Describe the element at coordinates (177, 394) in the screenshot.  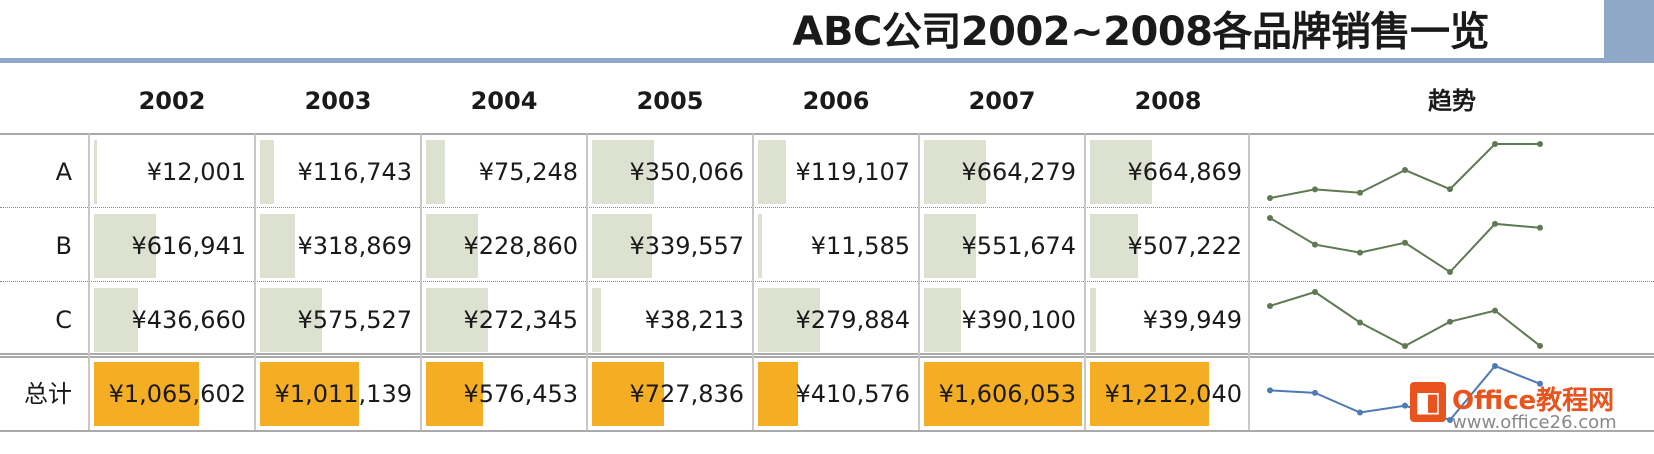
I see `cell-value: ¥1,065,602` at that location.